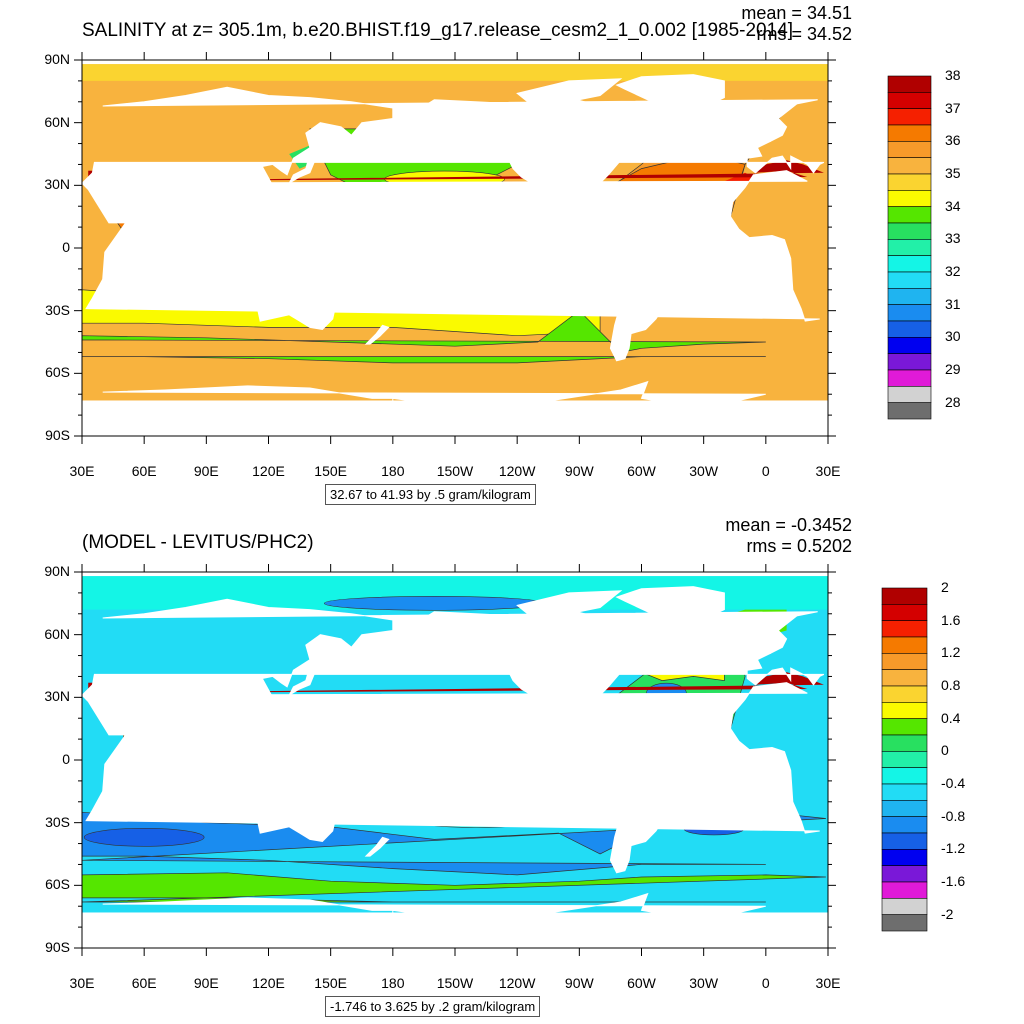 The height and width of the screenshot is (1024, 1024). What do you see at coordinates (953, 815) in the screenshot?
I see `colorbar-label: -0.8` at bounding box center [953, 815].